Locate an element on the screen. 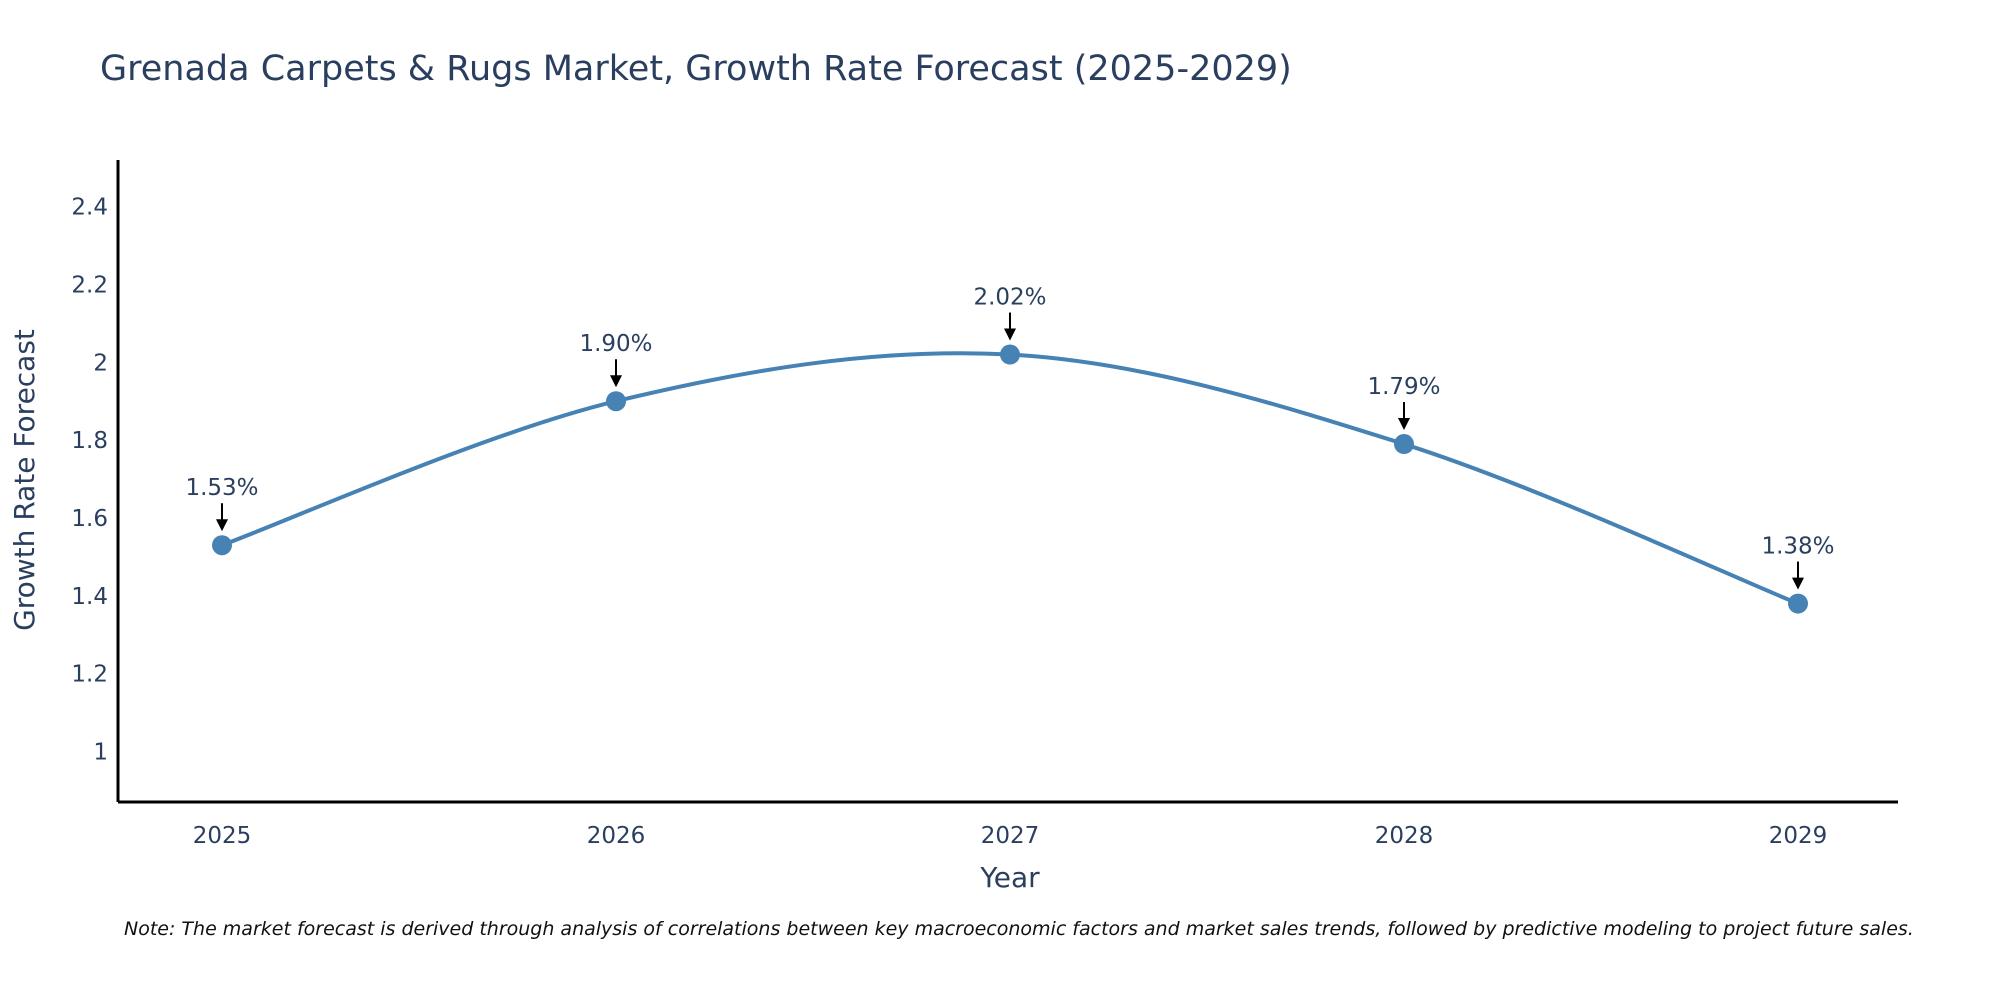 The height and width of the screenshot is (1000, 2000). y-tick-label: 1.4 is located at coordinates (89, 597).